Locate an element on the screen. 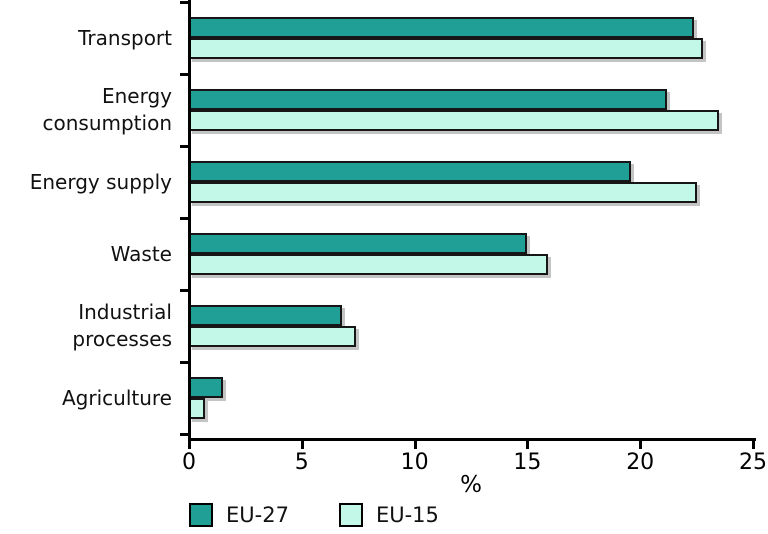 The image size is (768, 534). bar-eu-15-agriculture is located at coordinates (197, 408).